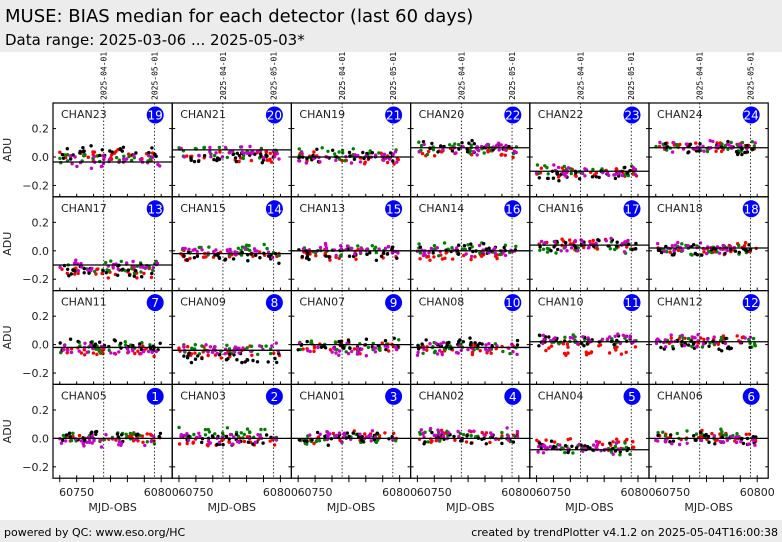 The width and height of the screenshot is (782, 542). What do you see at coordinates (631, 76) in the screenshot?
I see `date-marker-label: 2025-05-01` at bounding box center [631, 76].